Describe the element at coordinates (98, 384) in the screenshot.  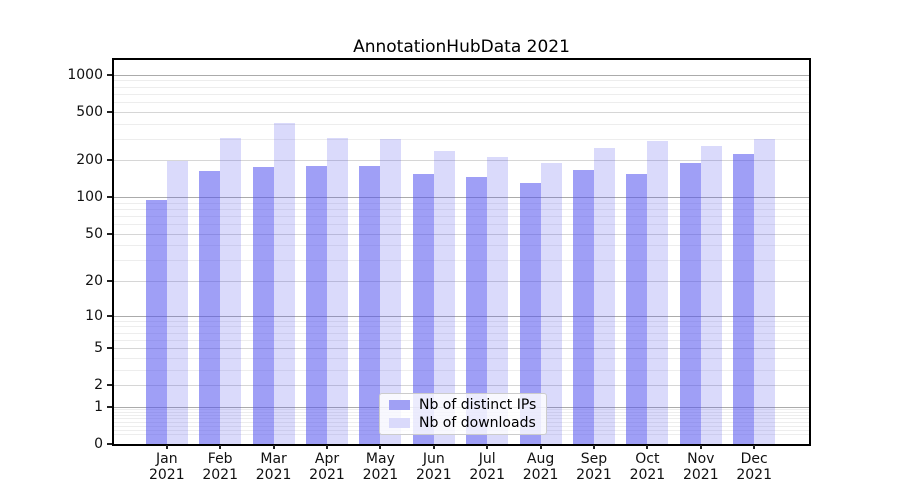
I see `y-tick-label: 2` at that location.